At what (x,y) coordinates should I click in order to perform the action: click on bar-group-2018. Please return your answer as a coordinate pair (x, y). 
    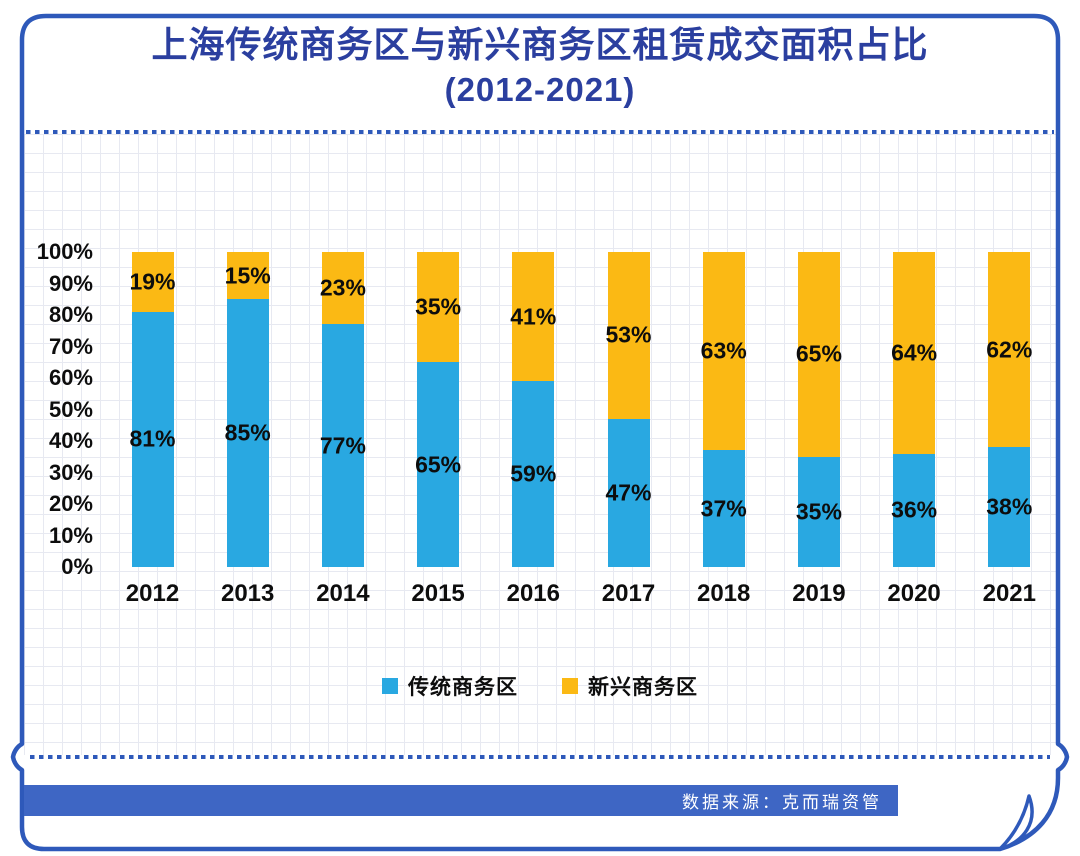
    Looking at the image, I should click on (723, 409).